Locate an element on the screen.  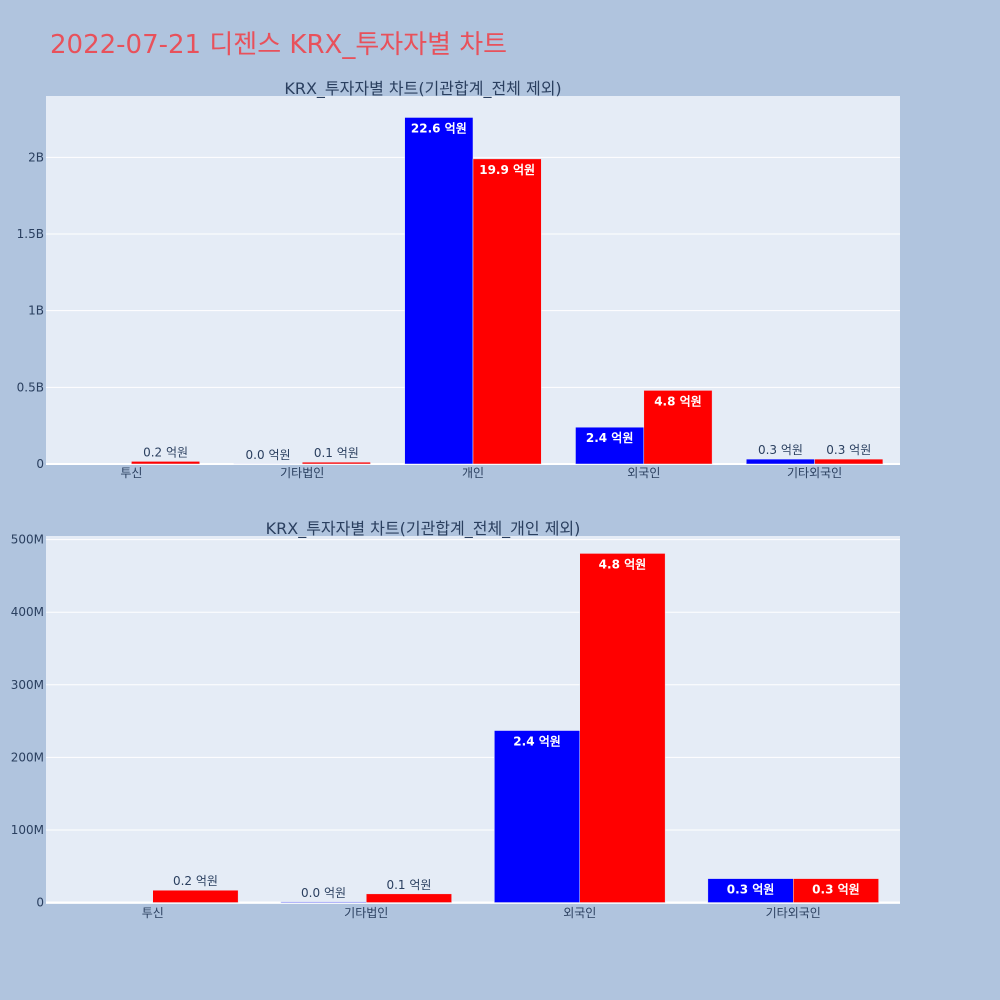
chart1-ytick-4: 2B is located at coordinates (36, 157).